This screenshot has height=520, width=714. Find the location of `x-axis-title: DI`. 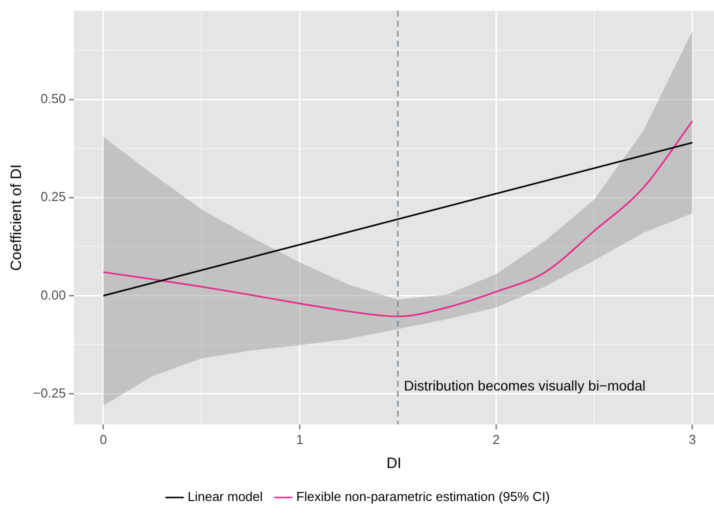

x-axis-title: DI is located at coordinates (394, 463).